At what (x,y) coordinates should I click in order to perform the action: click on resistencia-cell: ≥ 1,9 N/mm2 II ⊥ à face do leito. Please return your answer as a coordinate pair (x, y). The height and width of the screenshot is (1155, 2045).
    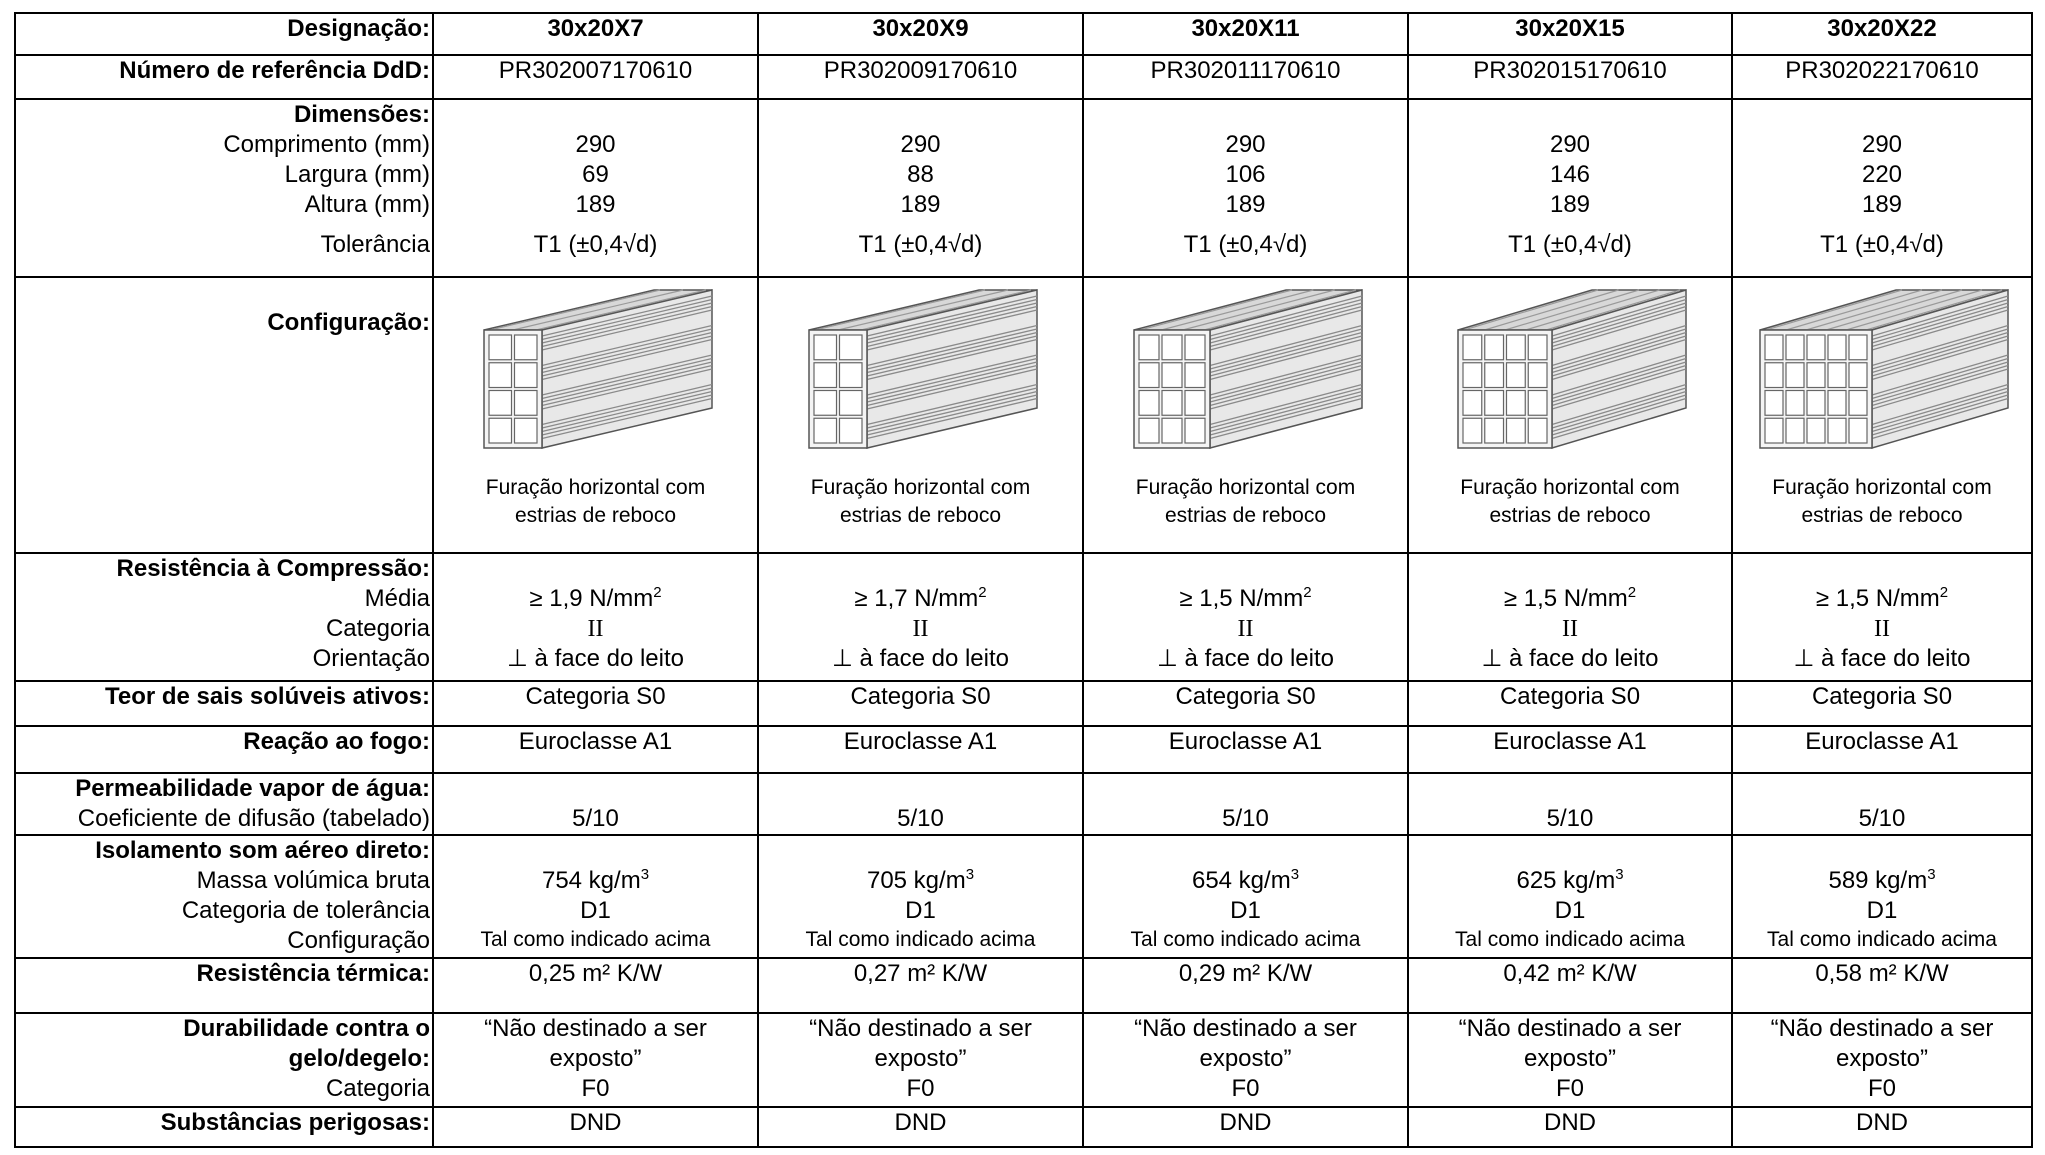
    Looking at the image, I should click on (595, 617).